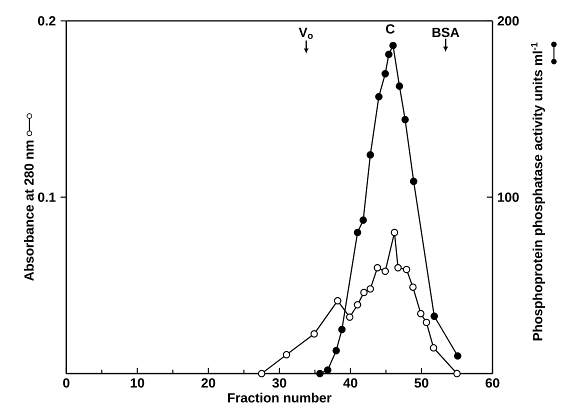  What do you see at coordinates (508, 197) in the screenshot?
I see `y2-tick-label: 100` at bounding box center [508, 197].